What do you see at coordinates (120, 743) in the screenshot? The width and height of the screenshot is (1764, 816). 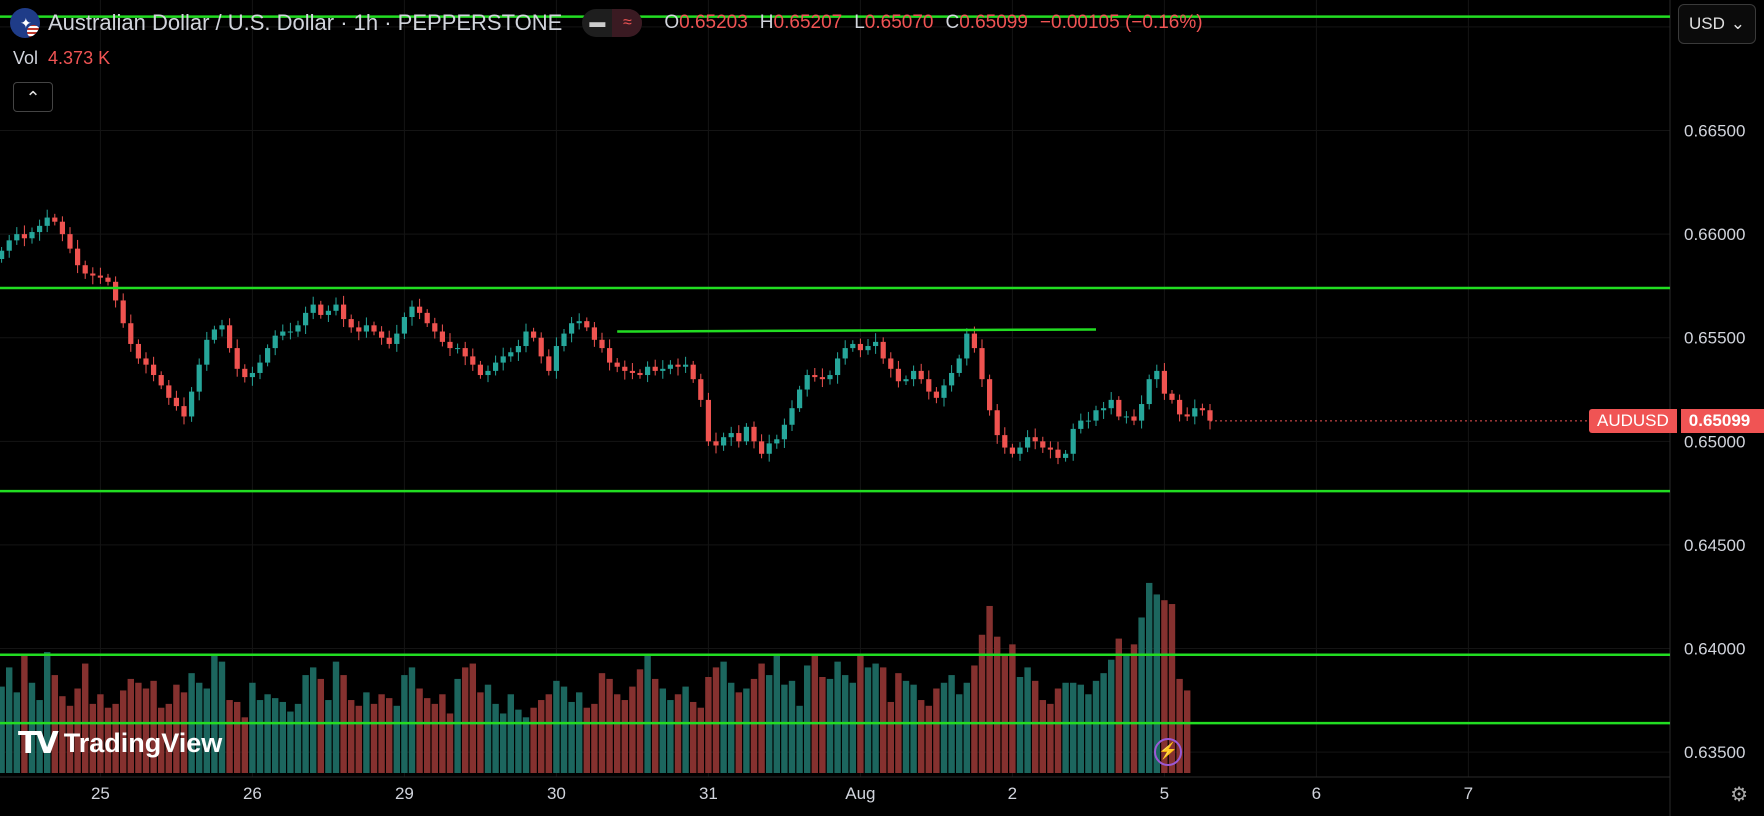 I see `tradingview-logo: 𝗧𝗩 TradingView` at bounding box center [120, 743].